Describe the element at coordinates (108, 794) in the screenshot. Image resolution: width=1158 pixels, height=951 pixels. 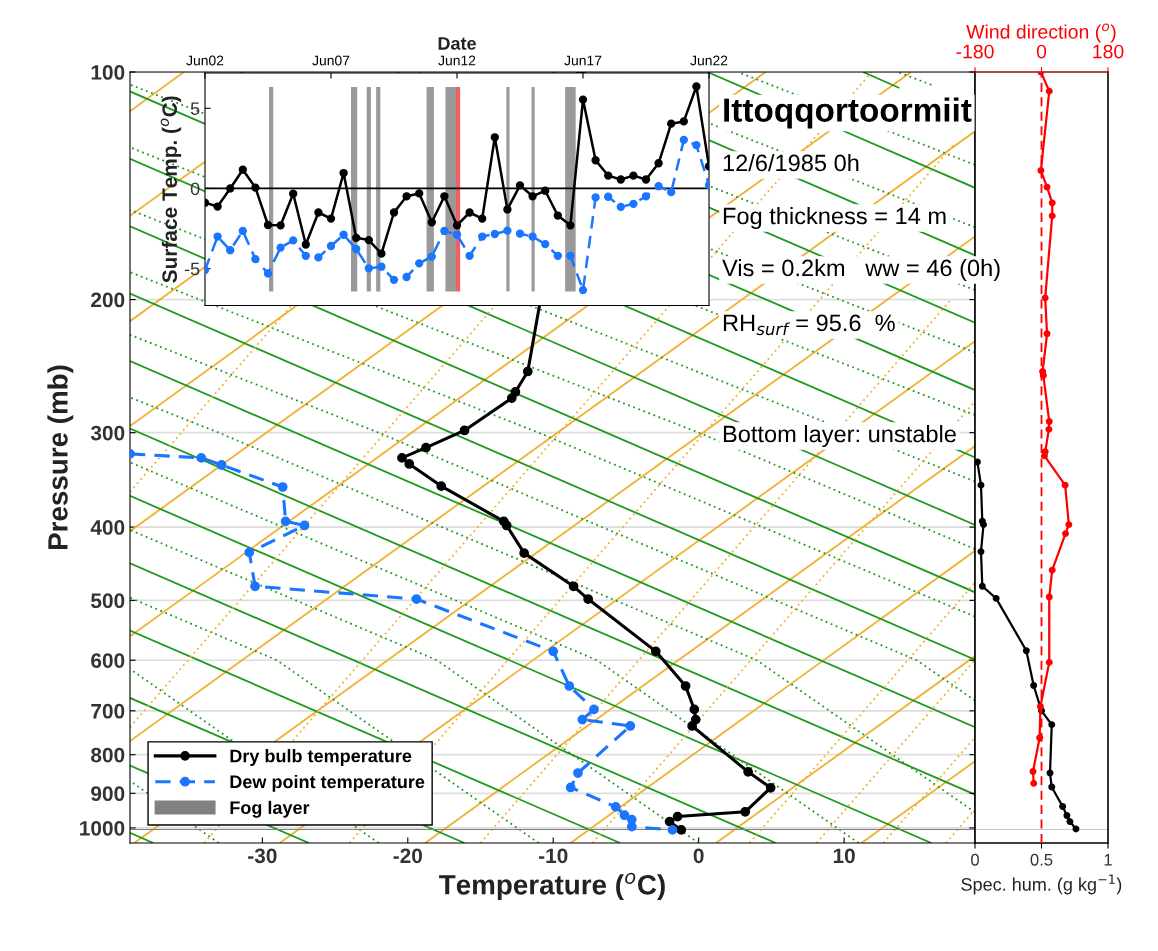
I see `y-tick-label: 900` at that location.